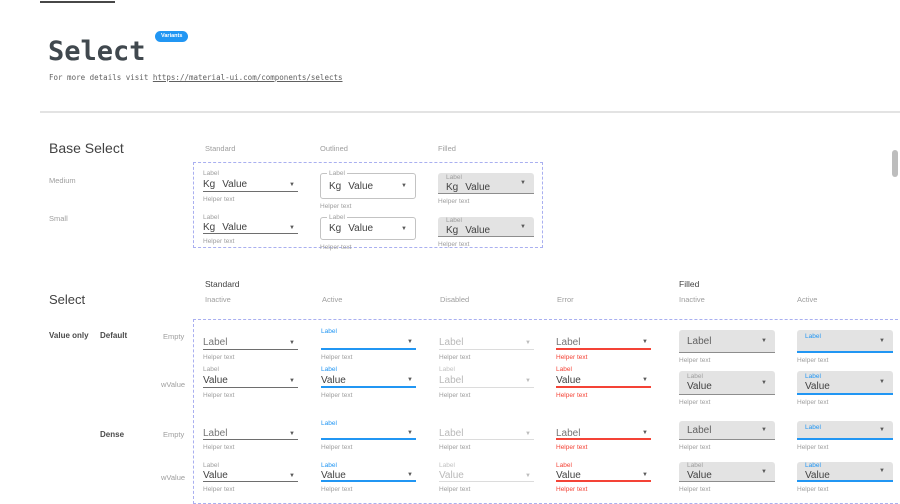  I want to click on select-standard-inactive-dense-empty: Label ▼ Helper text, so click(250, 435).